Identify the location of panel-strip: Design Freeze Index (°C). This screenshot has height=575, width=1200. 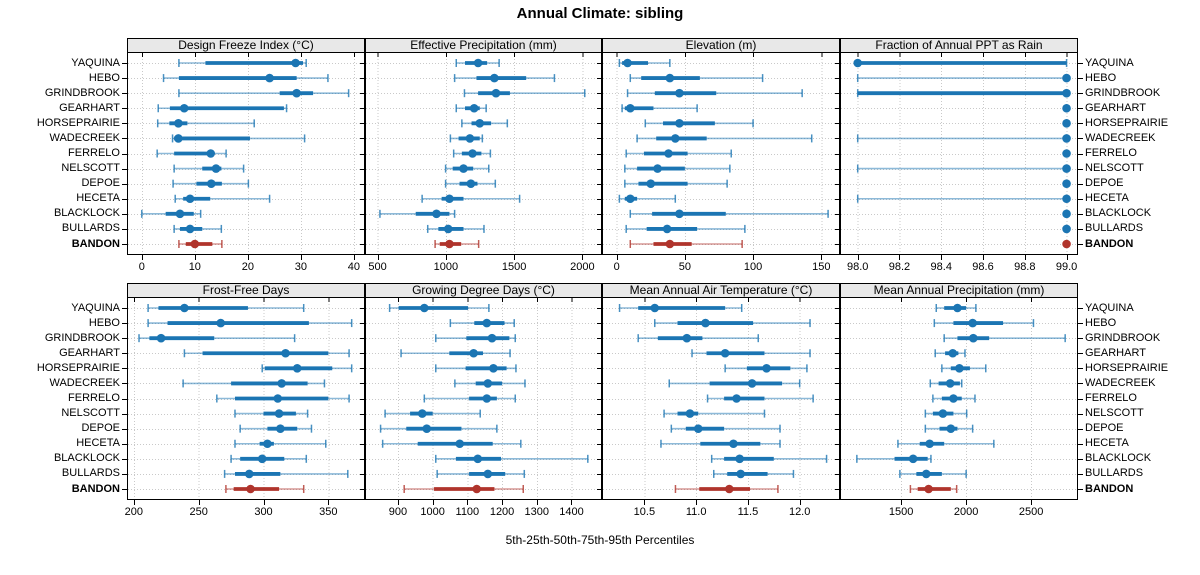
(246, 45).